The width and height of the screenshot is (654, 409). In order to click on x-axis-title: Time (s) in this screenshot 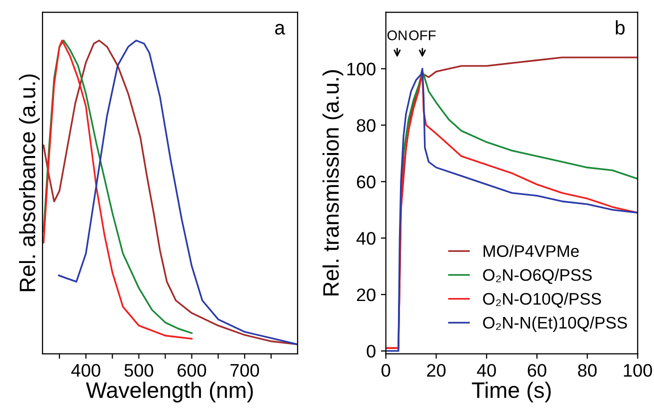, I will do `click(511, 392)`.